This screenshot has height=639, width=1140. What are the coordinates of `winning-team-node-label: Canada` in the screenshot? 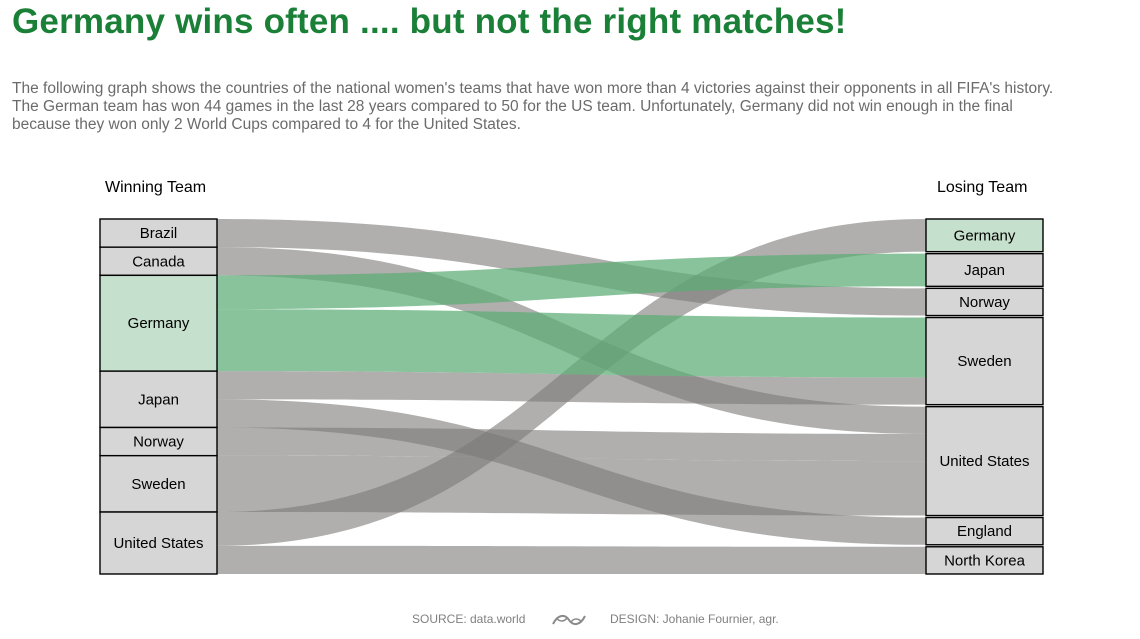 It's located at (158, 261).